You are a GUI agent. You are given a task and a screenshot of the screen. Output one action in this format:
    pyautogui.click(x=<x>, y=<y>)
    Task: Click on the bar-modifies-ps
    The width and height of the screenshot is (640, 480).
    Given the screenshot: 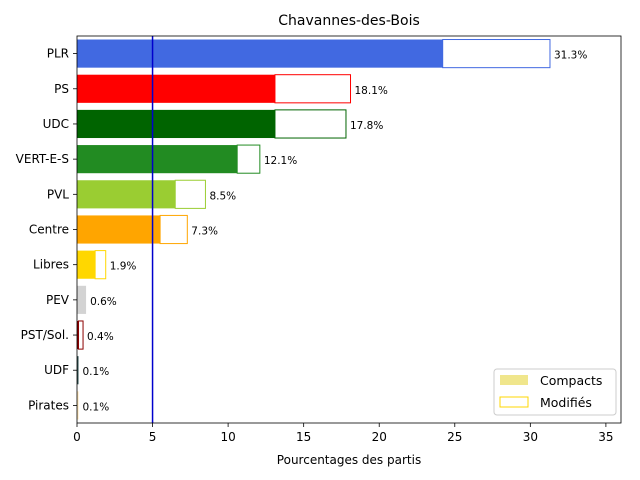 What is the action you would take?
    pyautogui.click(x=313, y=89)
    